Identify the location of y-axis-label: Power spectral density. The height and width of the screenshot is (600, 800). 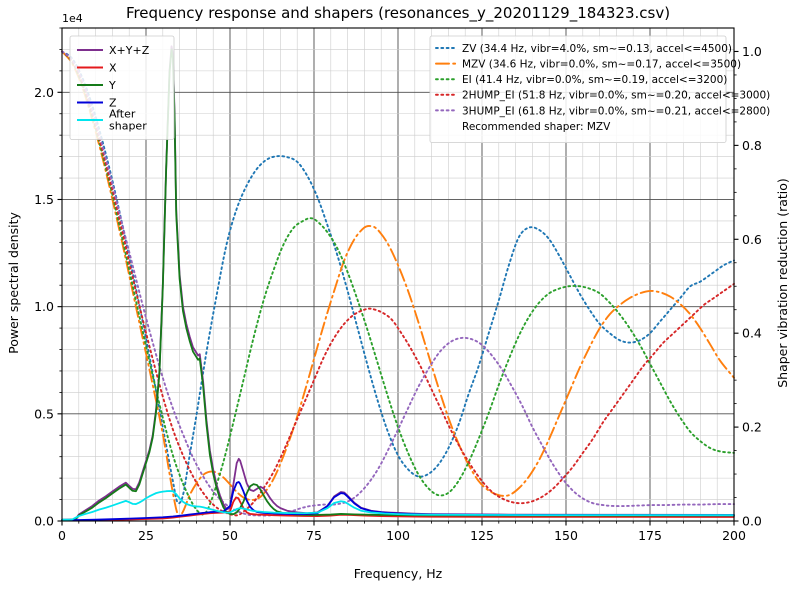
(13, 283).